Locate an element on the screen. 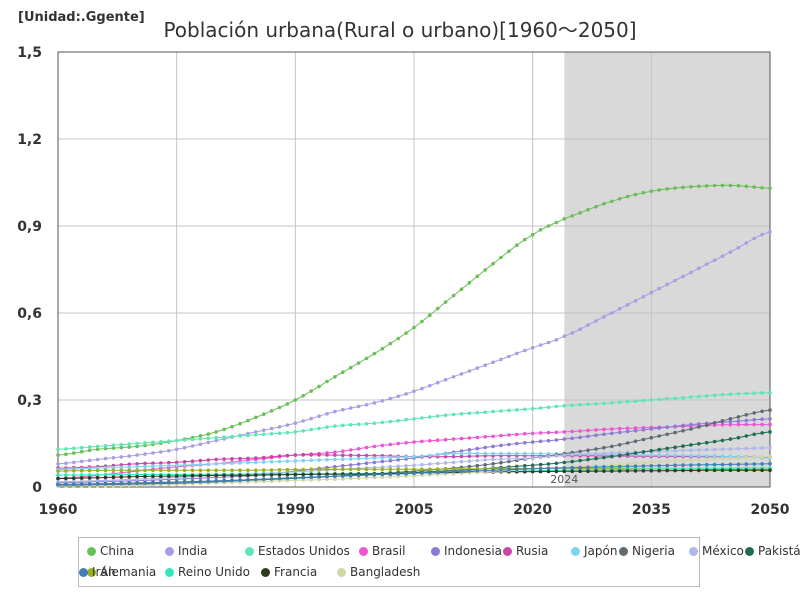 This screenshot has height=600, width=800. legend-item: Bangladesh is located at coordinates (378, 572).